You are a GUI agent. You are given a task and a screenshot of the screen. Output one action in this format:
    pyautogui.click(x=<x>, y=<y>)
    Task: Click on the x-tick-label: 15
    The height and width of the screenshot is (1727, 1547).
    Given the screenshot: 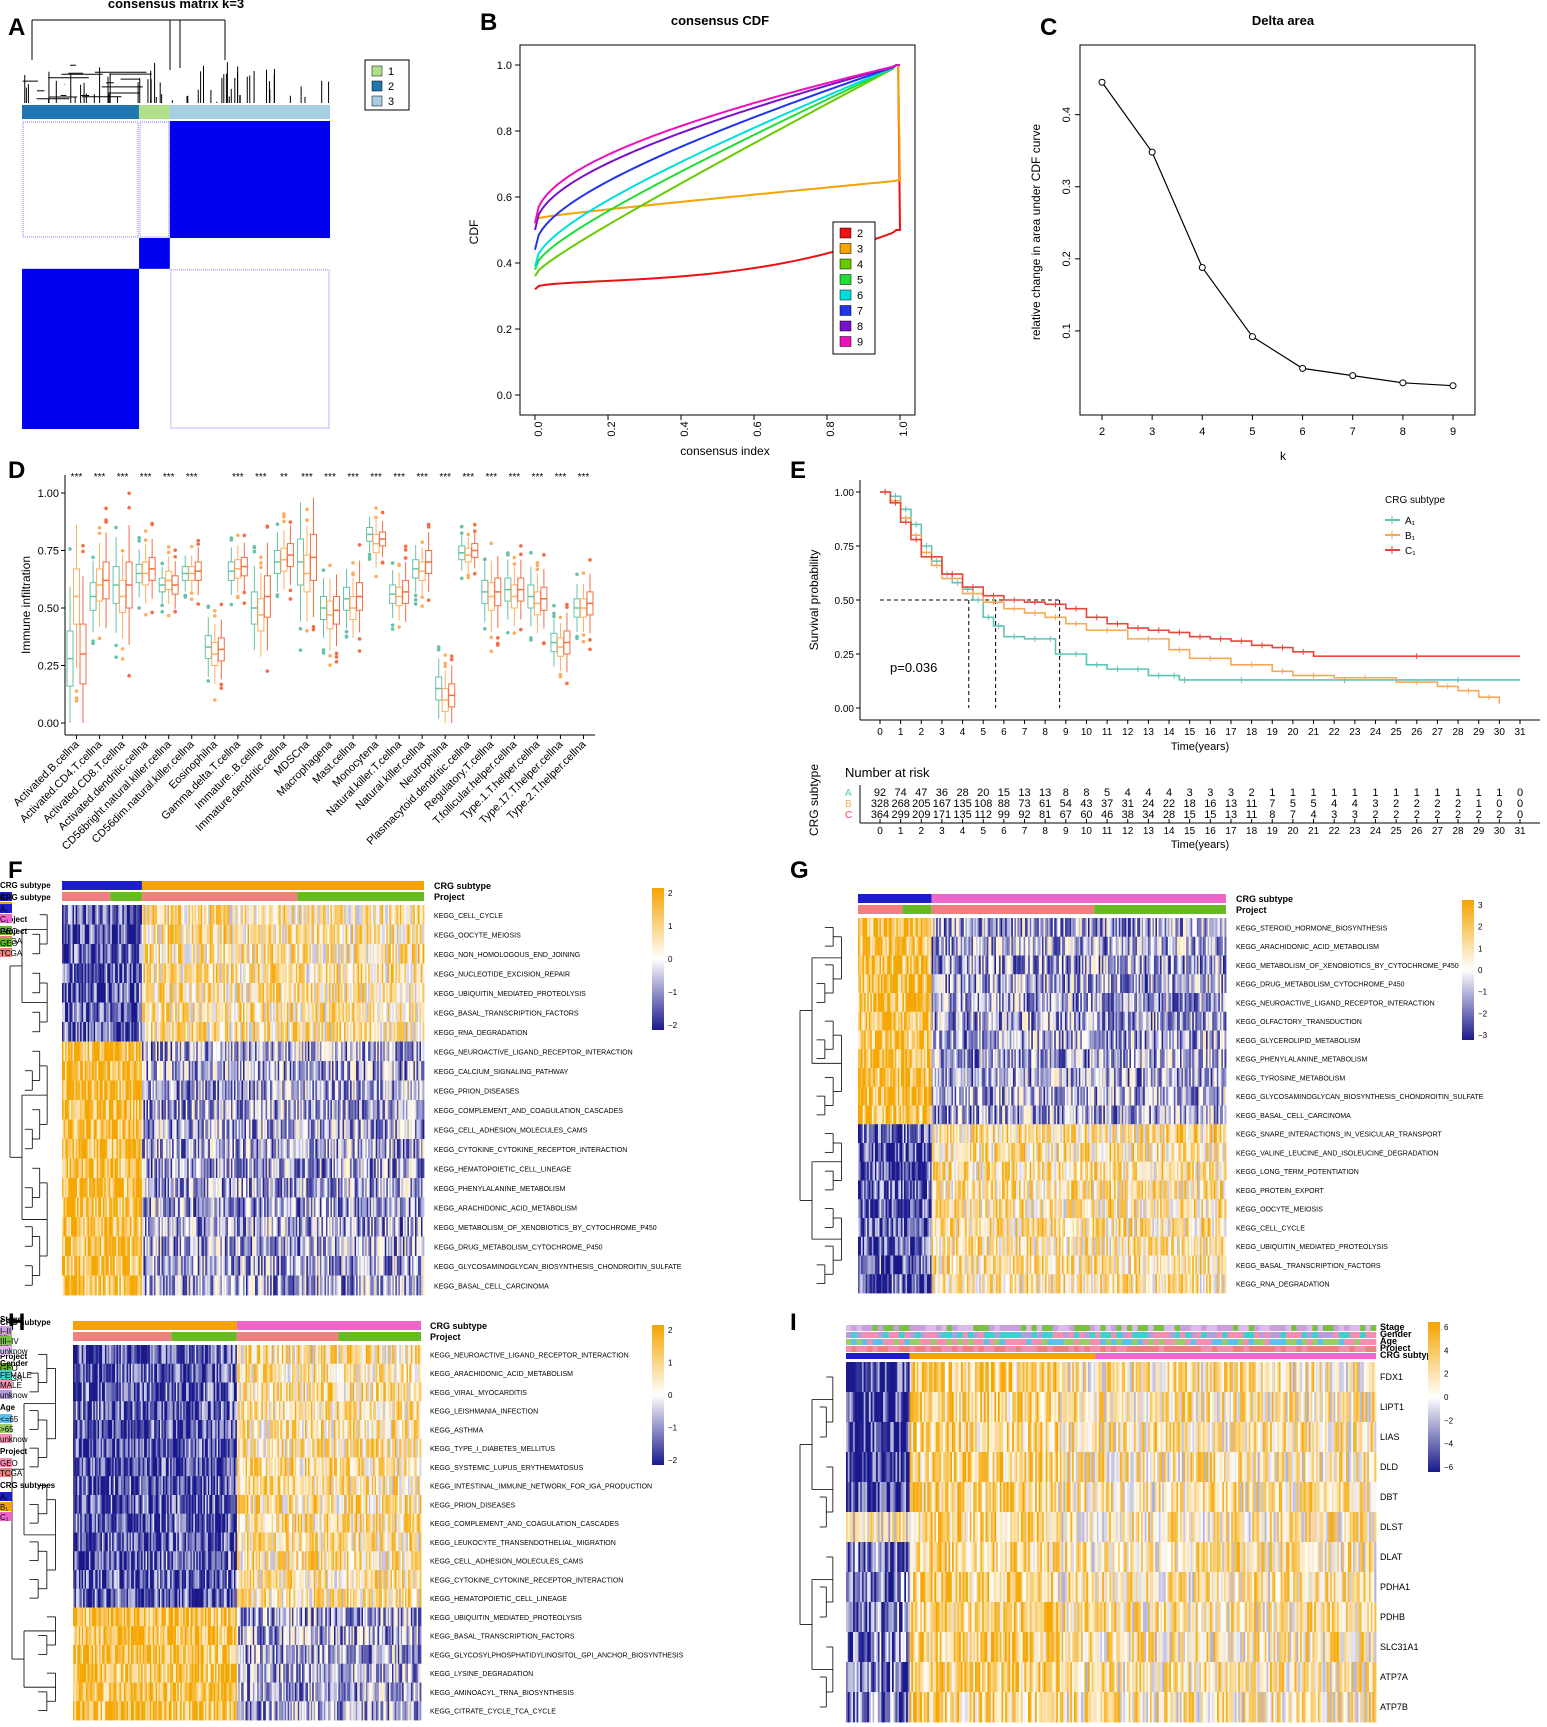 What is the action you would take?
    pyautogui.click(x=1190, y=732)
    